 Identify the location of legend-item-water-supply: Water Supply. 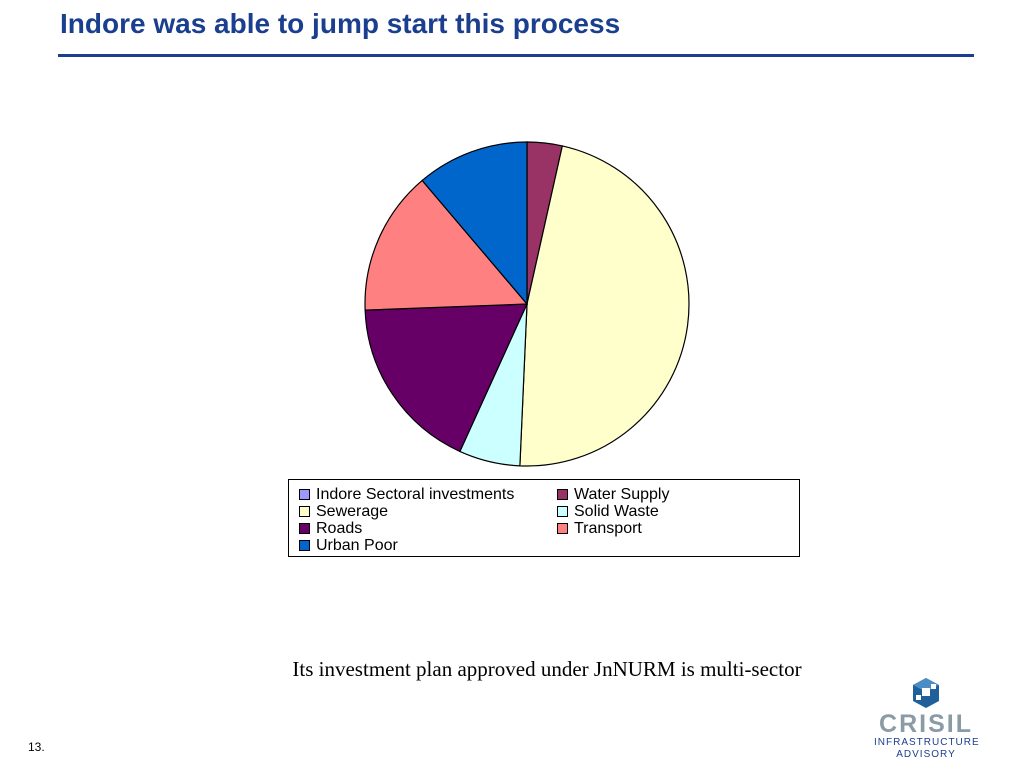
(613, 494).